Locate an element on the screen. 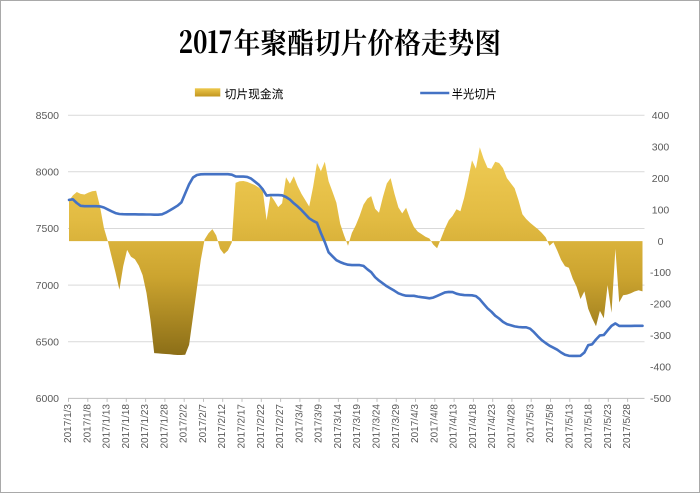 This screenshot has height=493, width=700. svg-text: 2017/4/23 is located at coordinates (492, 426).